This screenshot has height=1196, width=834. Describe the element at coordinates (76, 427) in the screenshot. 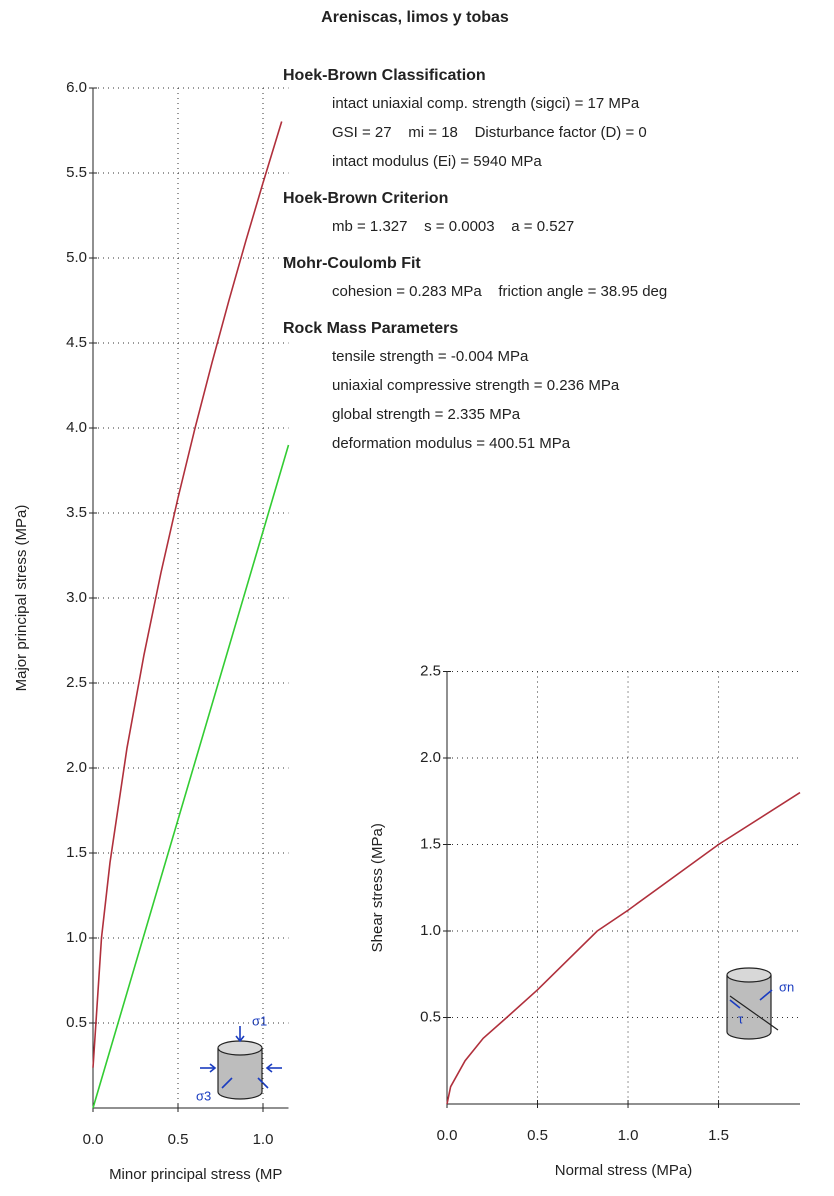

I see `y-tick-label: 4.0` at that location.